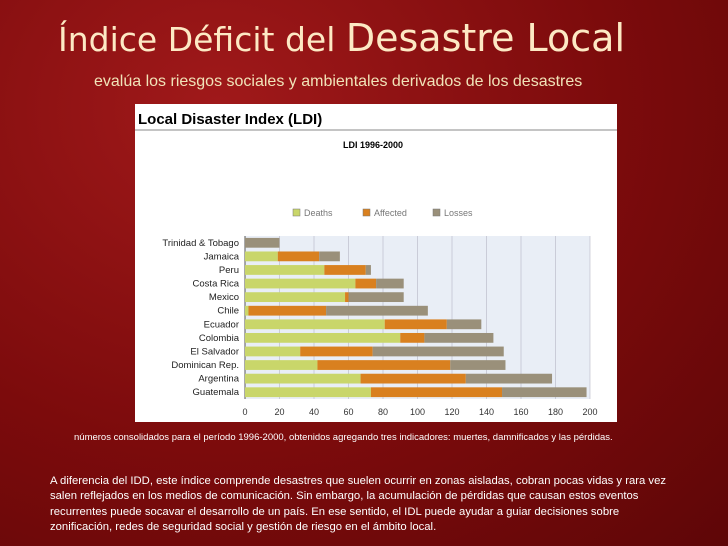 The image size is (728, 546). Describe the element at coordinates (218, 379) in the screenshot. I see `category-label-argentina: Argentina` at that location.